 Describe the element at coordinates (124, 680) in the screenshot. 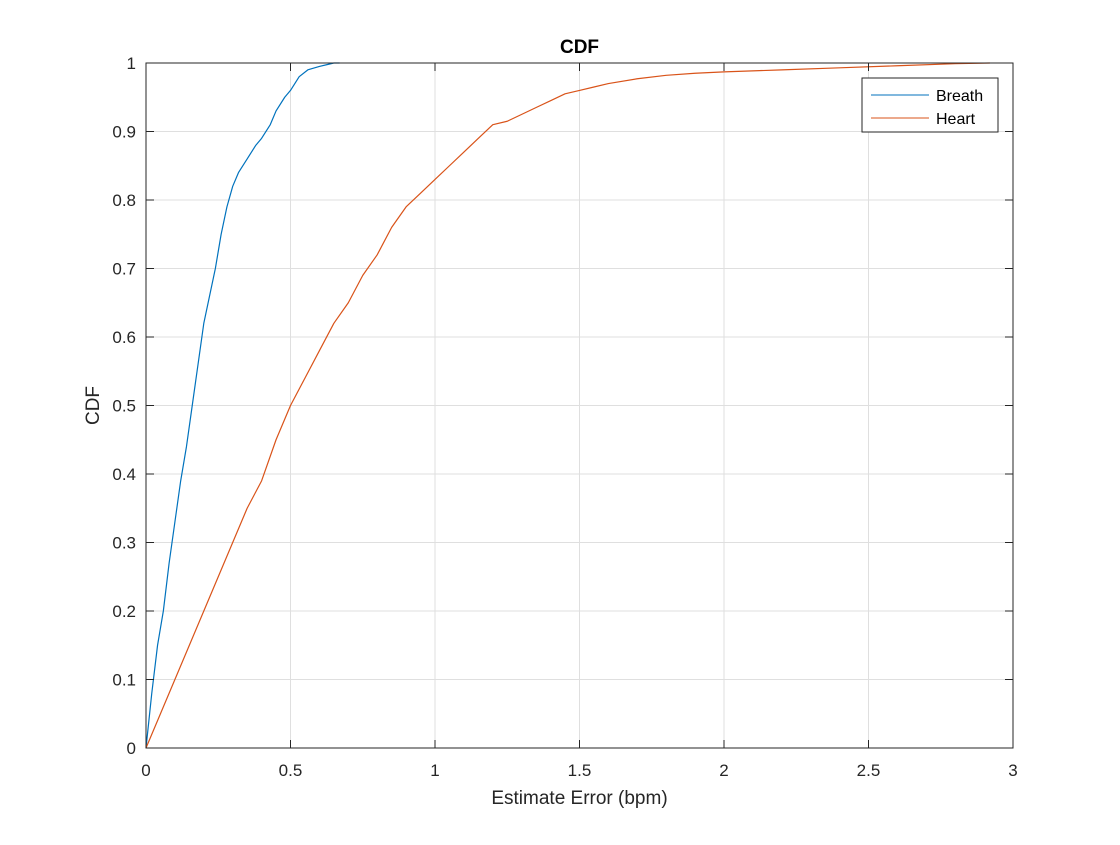

I see `y-tick-label: 0.1` at that location.